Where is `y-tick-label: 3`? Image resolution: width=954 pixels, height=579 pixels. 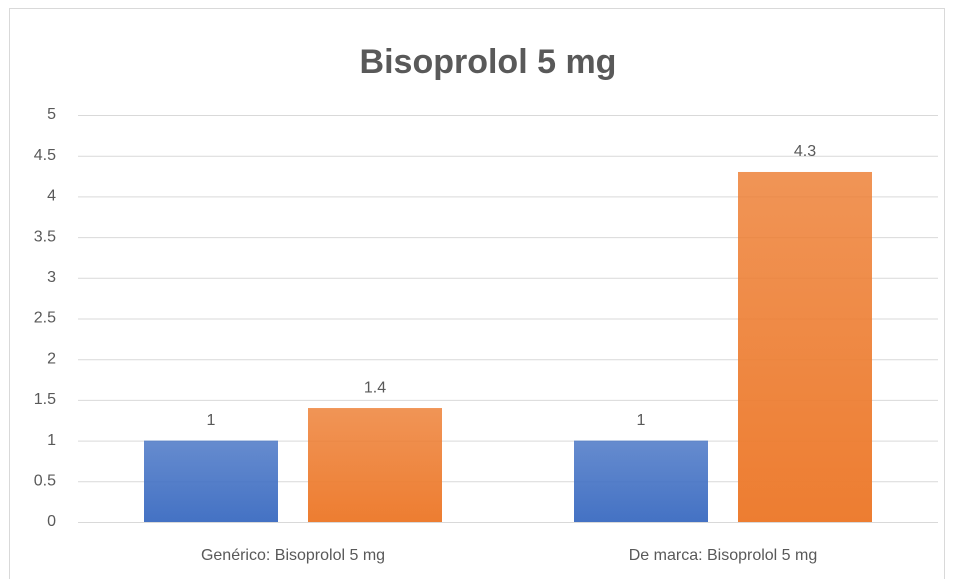
y-tick-label: 3 is located at coordinates (51, 277).